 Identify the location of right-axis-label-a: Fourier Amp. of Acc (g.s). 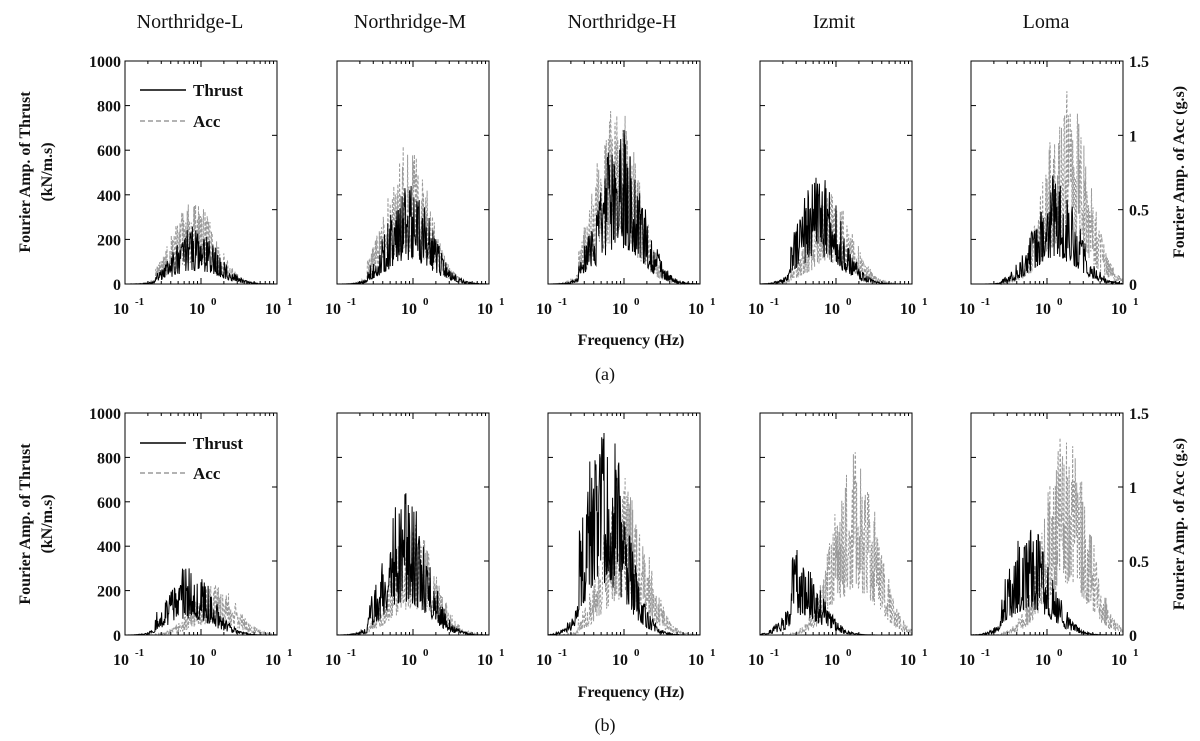
(1179, 172).